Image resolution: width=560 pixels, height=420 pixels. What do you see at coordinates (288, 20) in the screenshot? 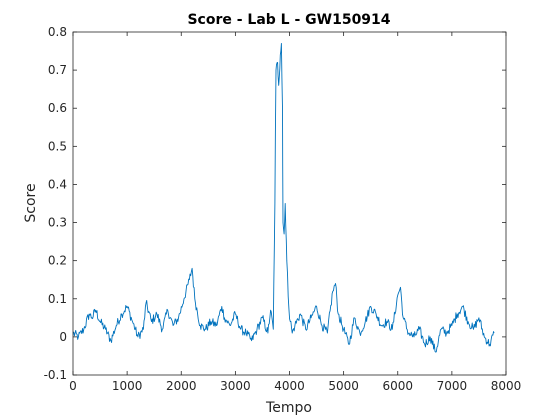
I see `chart-title: Score - Lab L - GW150914` at bounding box center [288, 20].